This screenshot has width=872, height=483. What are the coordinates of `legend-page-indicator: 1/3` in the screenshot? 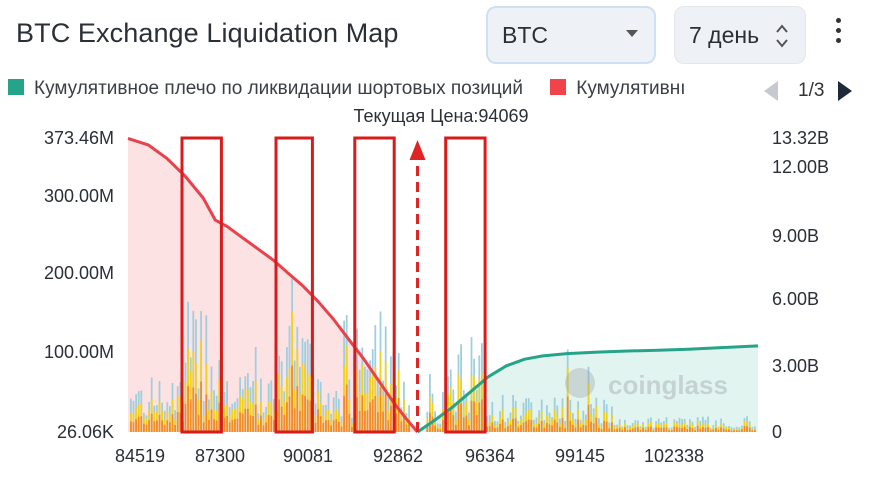 It's located at (811, 90).